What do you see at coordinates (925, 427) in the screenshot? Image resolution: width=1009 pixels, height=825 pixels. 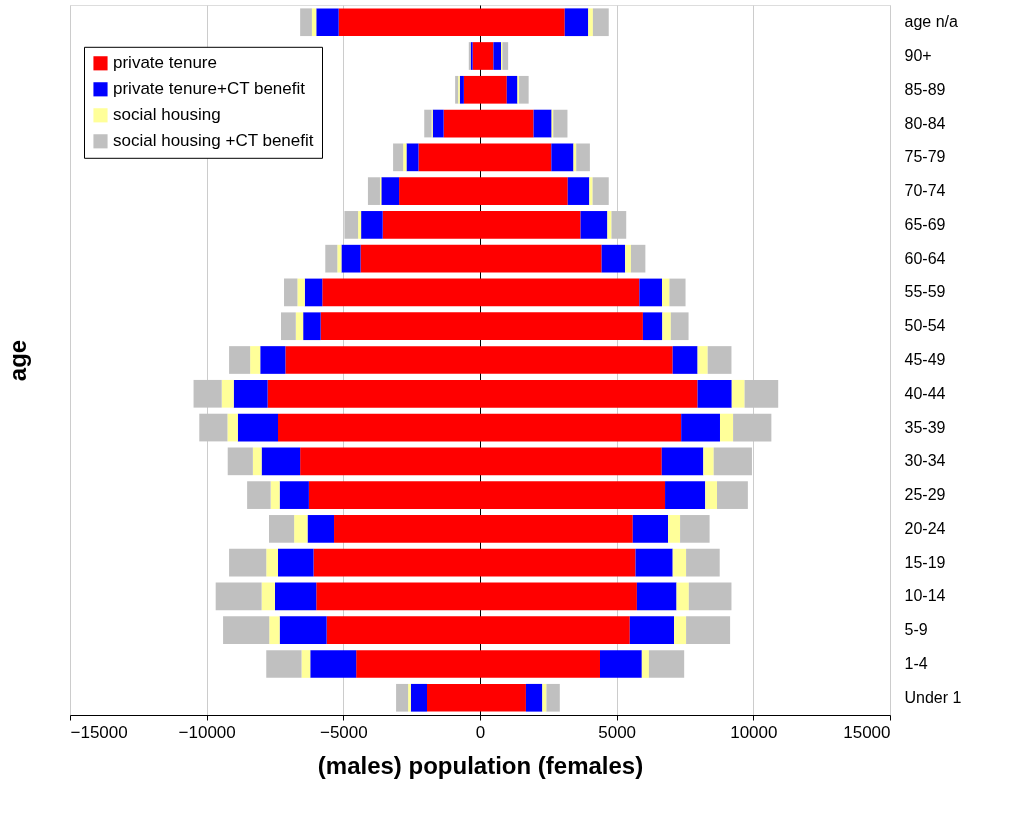 I see `y-tick-label: 35-39` at bounding box center [925, 427].